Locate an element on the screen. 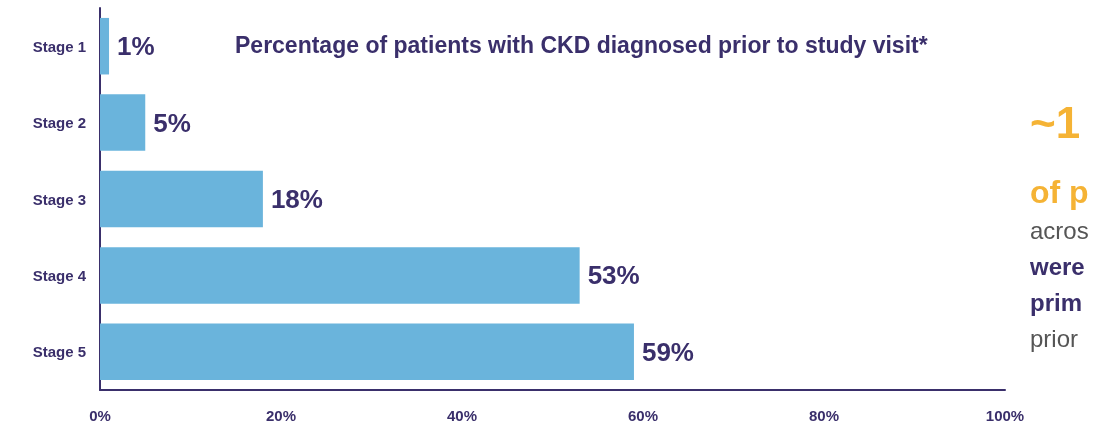 The image size is (1115, 426). data-label: 59% is located at coordinates (667, 351).